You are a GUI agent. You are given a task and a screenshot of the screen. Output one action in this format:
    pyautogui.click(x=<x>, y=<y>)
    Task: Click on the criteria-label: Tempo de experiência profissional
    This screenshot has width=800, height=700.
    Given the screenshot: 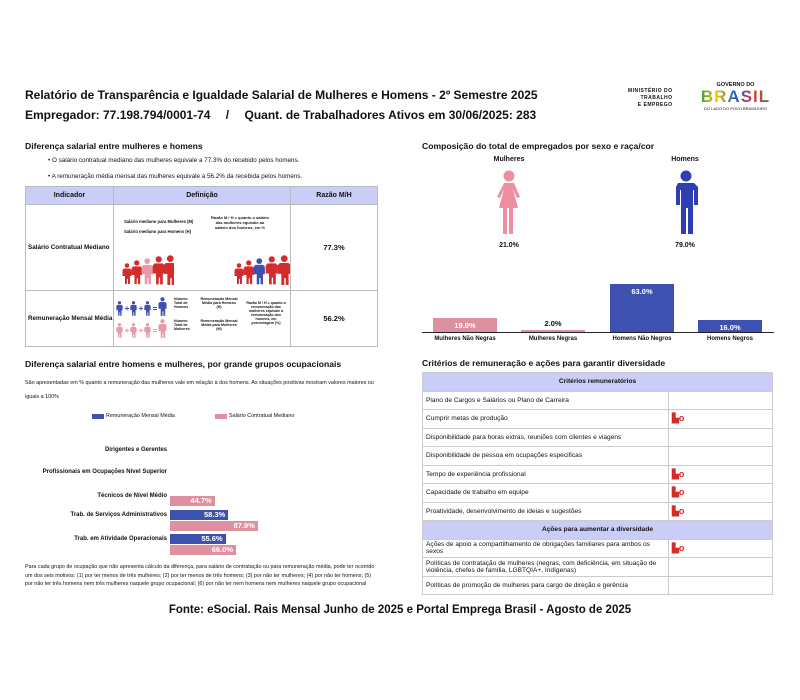 What is the action you would take?
    pyautogui.click(x=545, y=474)
    